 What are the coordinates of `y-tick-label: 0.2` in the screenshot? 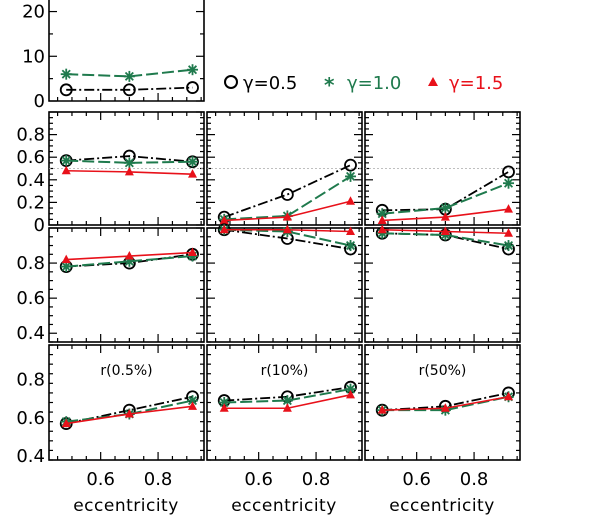 It's located at (30, 202).